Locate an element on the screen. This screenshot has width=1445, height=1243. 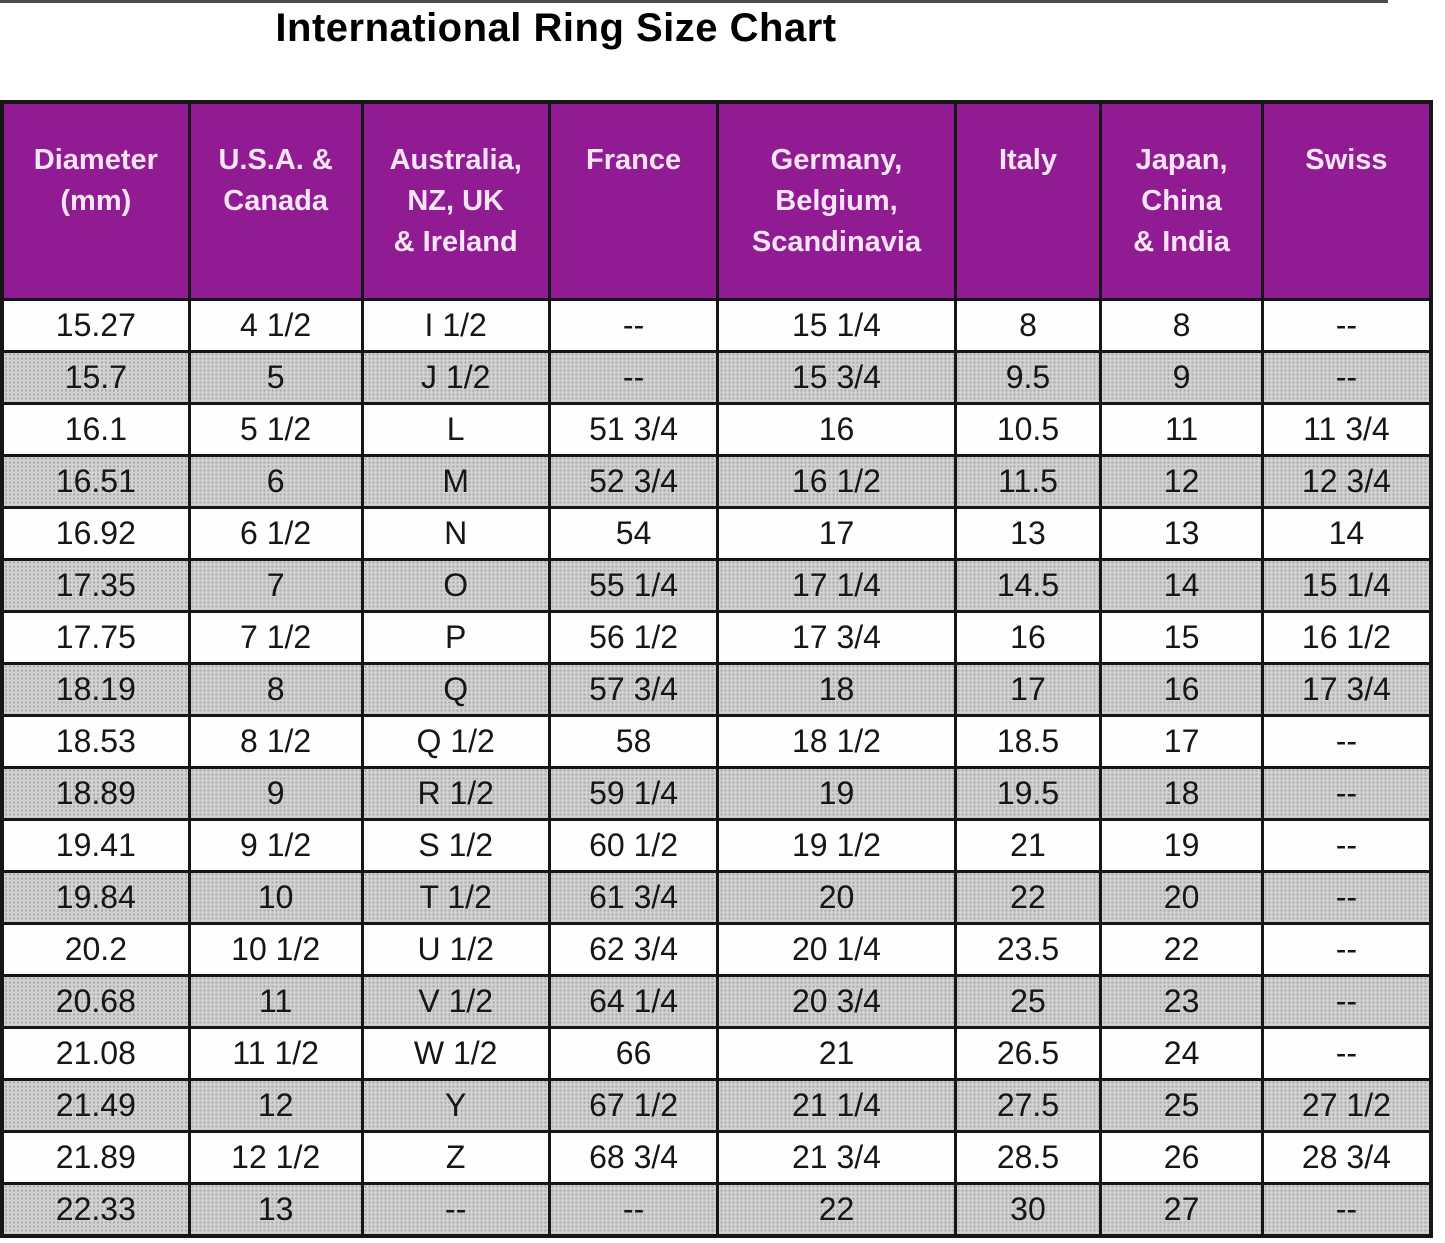
table-cell-swiss: 12 3/4 is located at coordinates (1346, 481).